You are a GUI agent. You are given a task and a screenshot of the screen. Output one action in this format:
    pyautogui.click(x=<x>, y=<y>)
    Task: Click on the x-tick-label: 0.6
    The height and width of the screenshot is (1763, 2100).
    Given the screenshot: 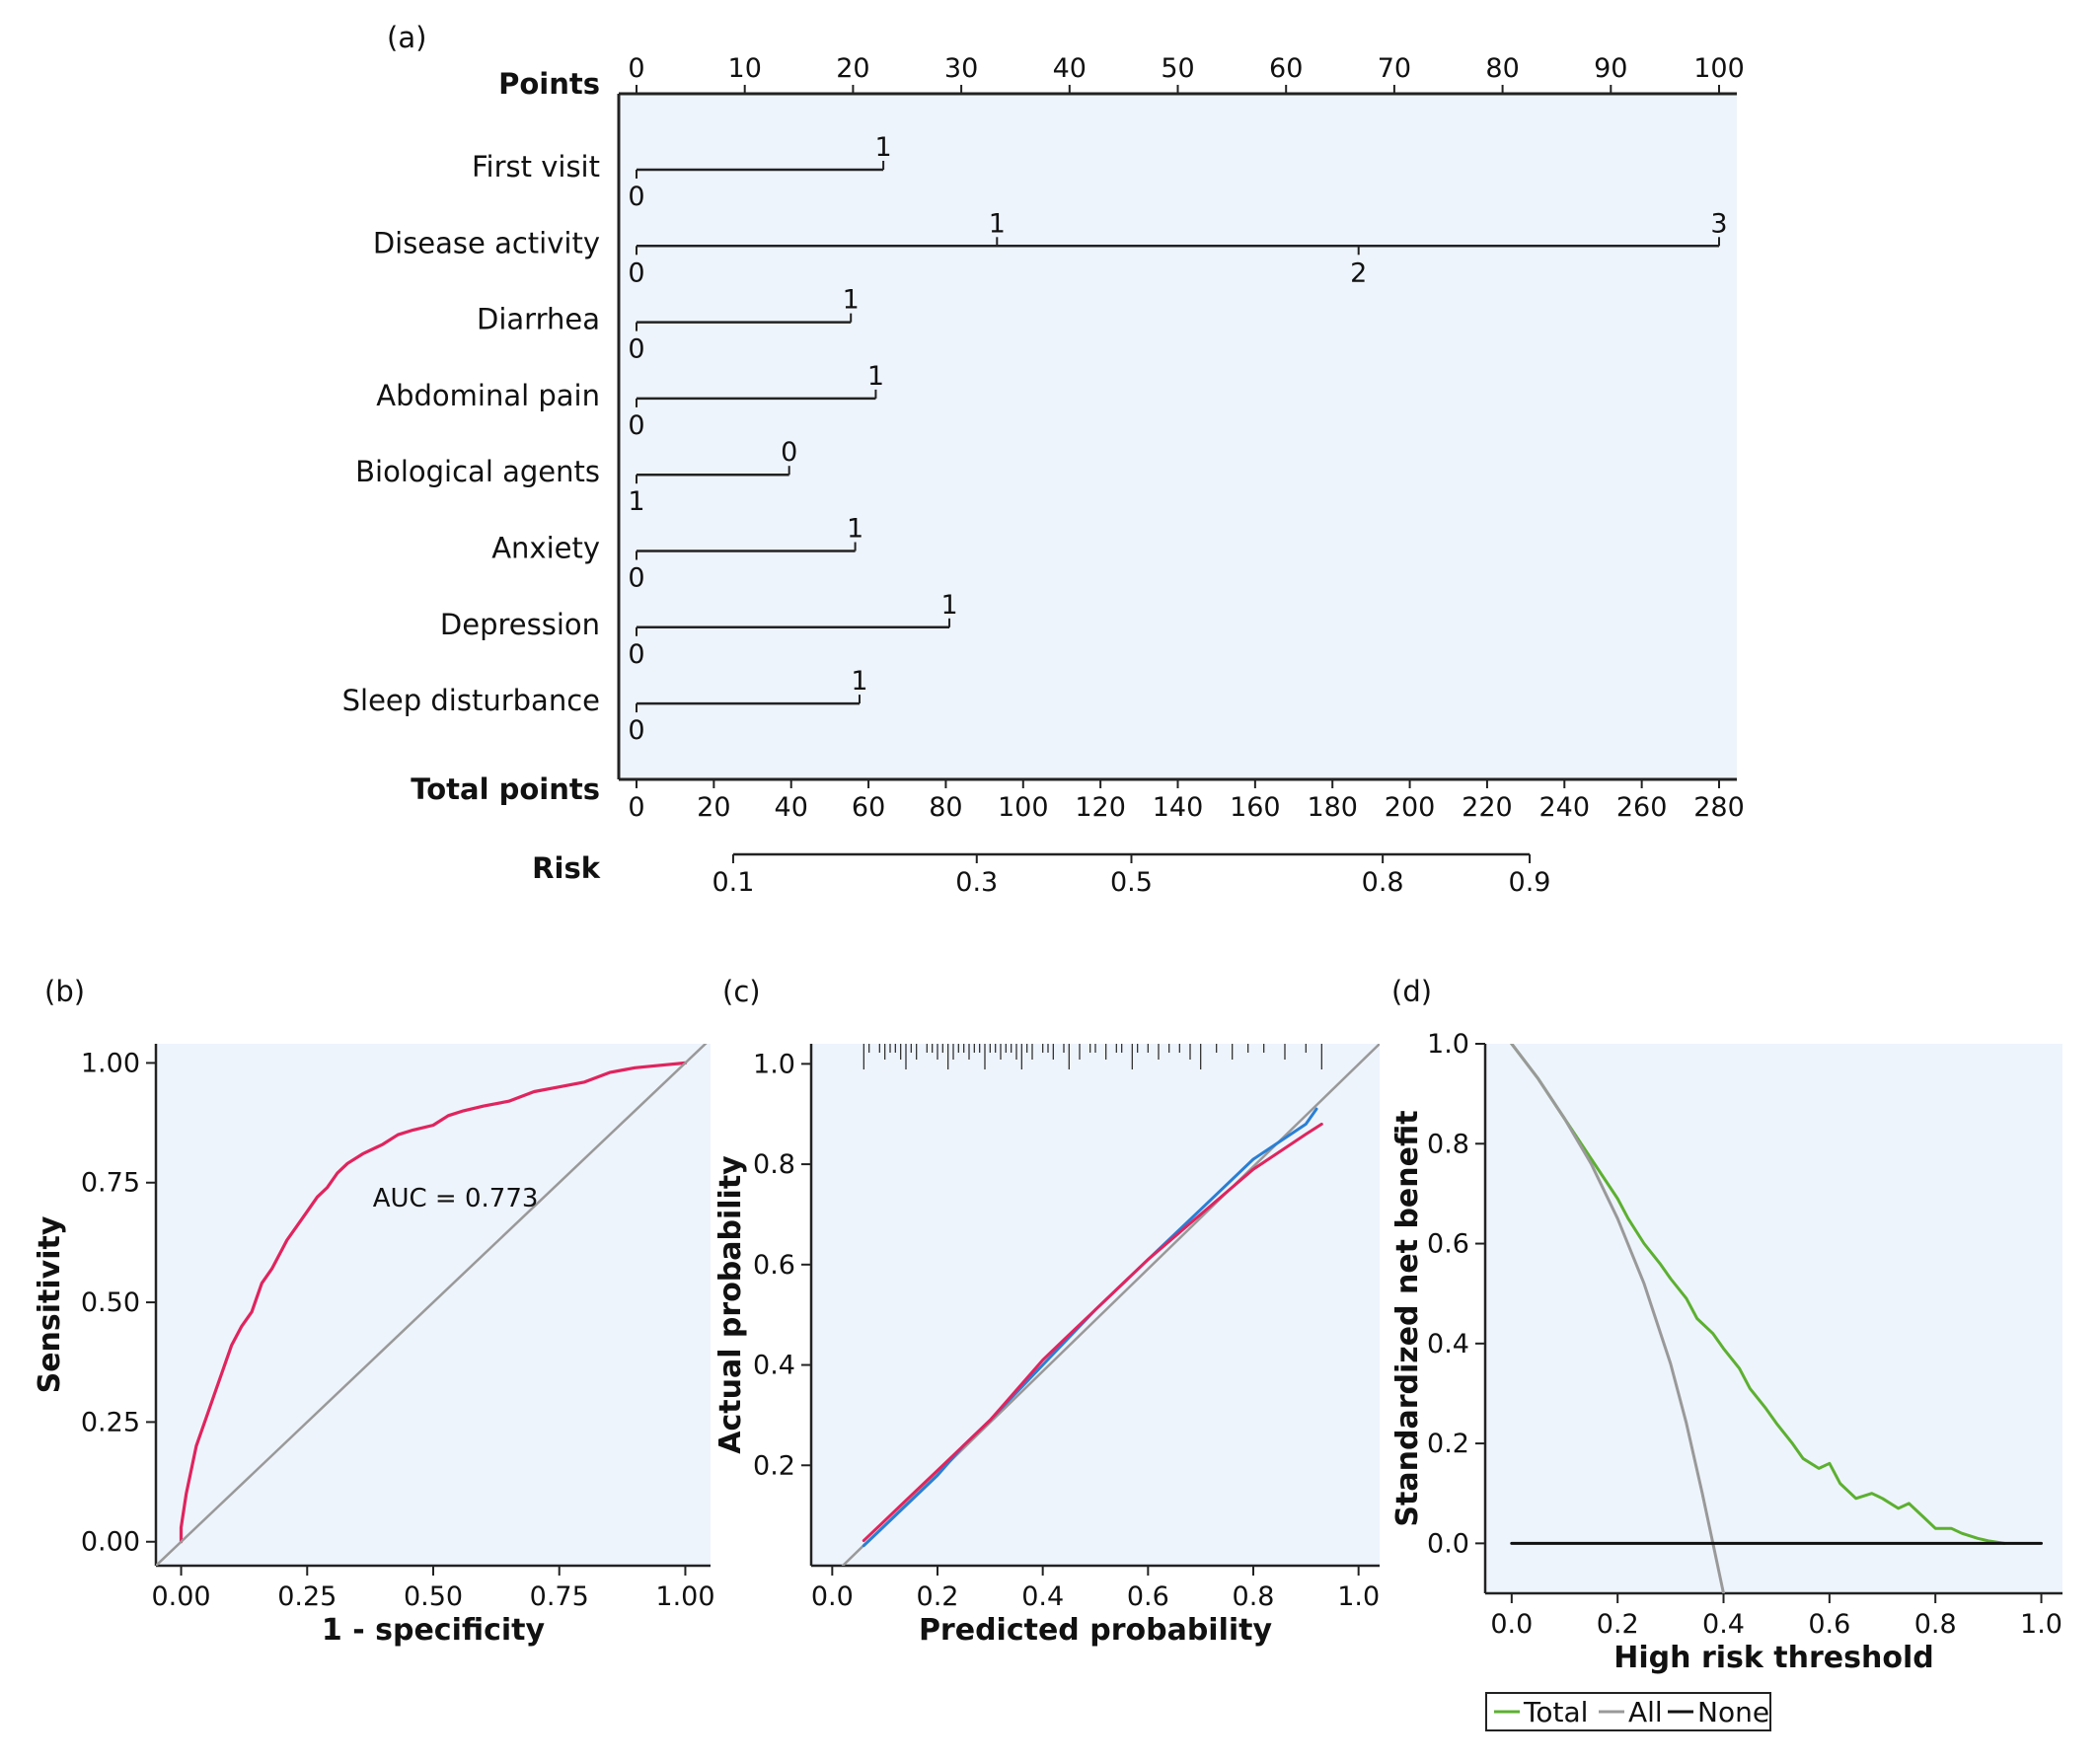 What is the action you would take?
    pyautogui.click(x=1829, y=1624)
    